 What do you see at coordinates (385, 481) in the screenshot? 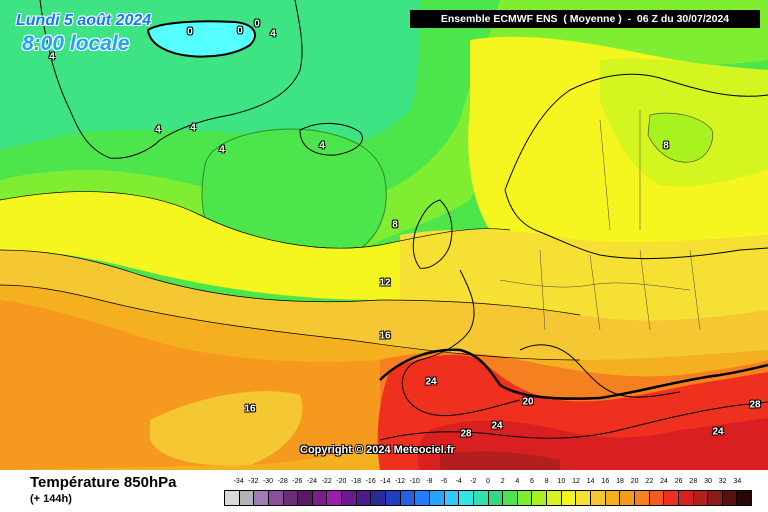
I see `scale-tick-label: -14` at bounding box center [385, 481].